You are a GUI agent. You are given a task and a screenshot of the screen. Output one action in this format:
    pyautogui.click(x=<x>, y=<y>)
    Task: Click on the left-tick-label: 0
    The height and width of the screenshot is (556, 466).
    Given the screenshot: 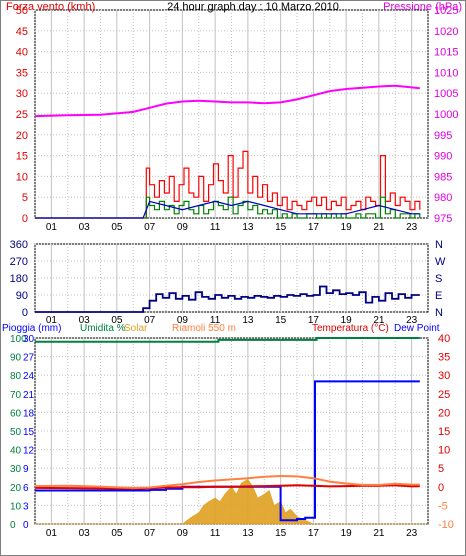 What is the action you would take?
    pyautogui.click(x=25, y=219)
    